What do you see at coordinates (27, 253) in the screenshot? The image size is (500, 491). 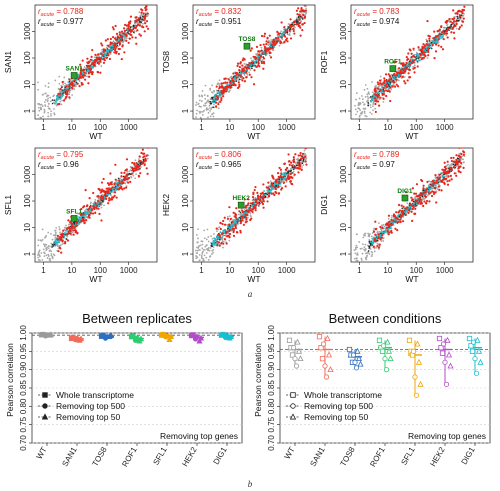 I see `y-tick-label: 1` at bounding box center [27, 253].